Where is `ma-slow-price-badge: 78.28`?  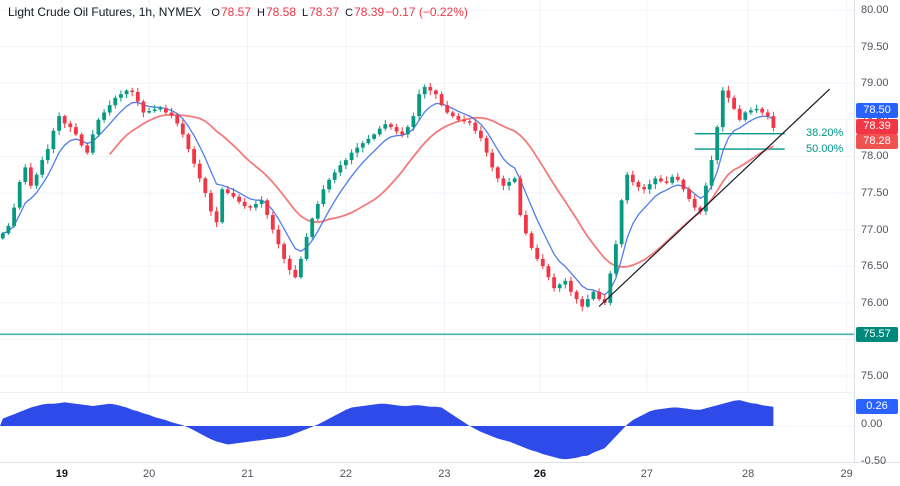 ma-slow-price-badge: 78.28 is located at coordinates (877, 141).